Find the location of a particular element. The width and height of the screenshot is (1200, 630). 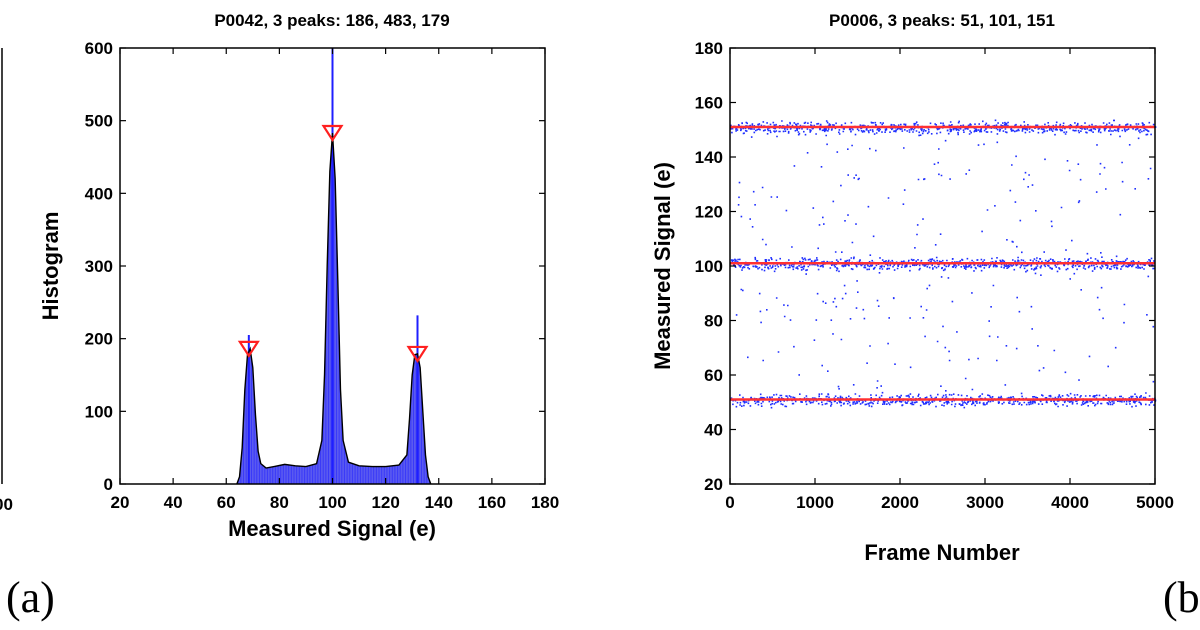

chart-b-x-tick-label: 4000 is located at coordinates (1070, 502).